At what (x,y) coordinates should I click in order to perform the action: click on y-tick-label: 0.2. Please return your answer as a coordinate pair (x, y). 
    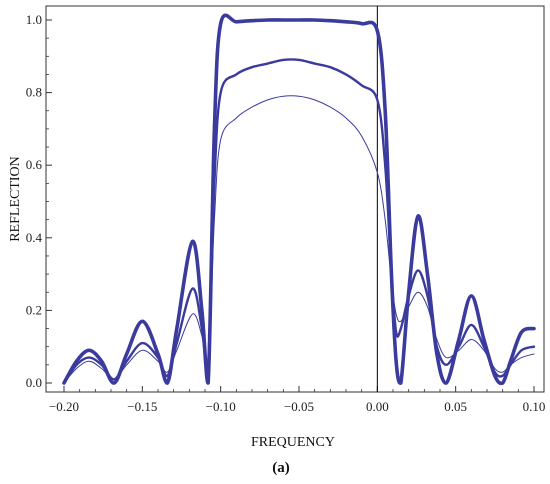
    Looking at the image, I should click on (34, 309).